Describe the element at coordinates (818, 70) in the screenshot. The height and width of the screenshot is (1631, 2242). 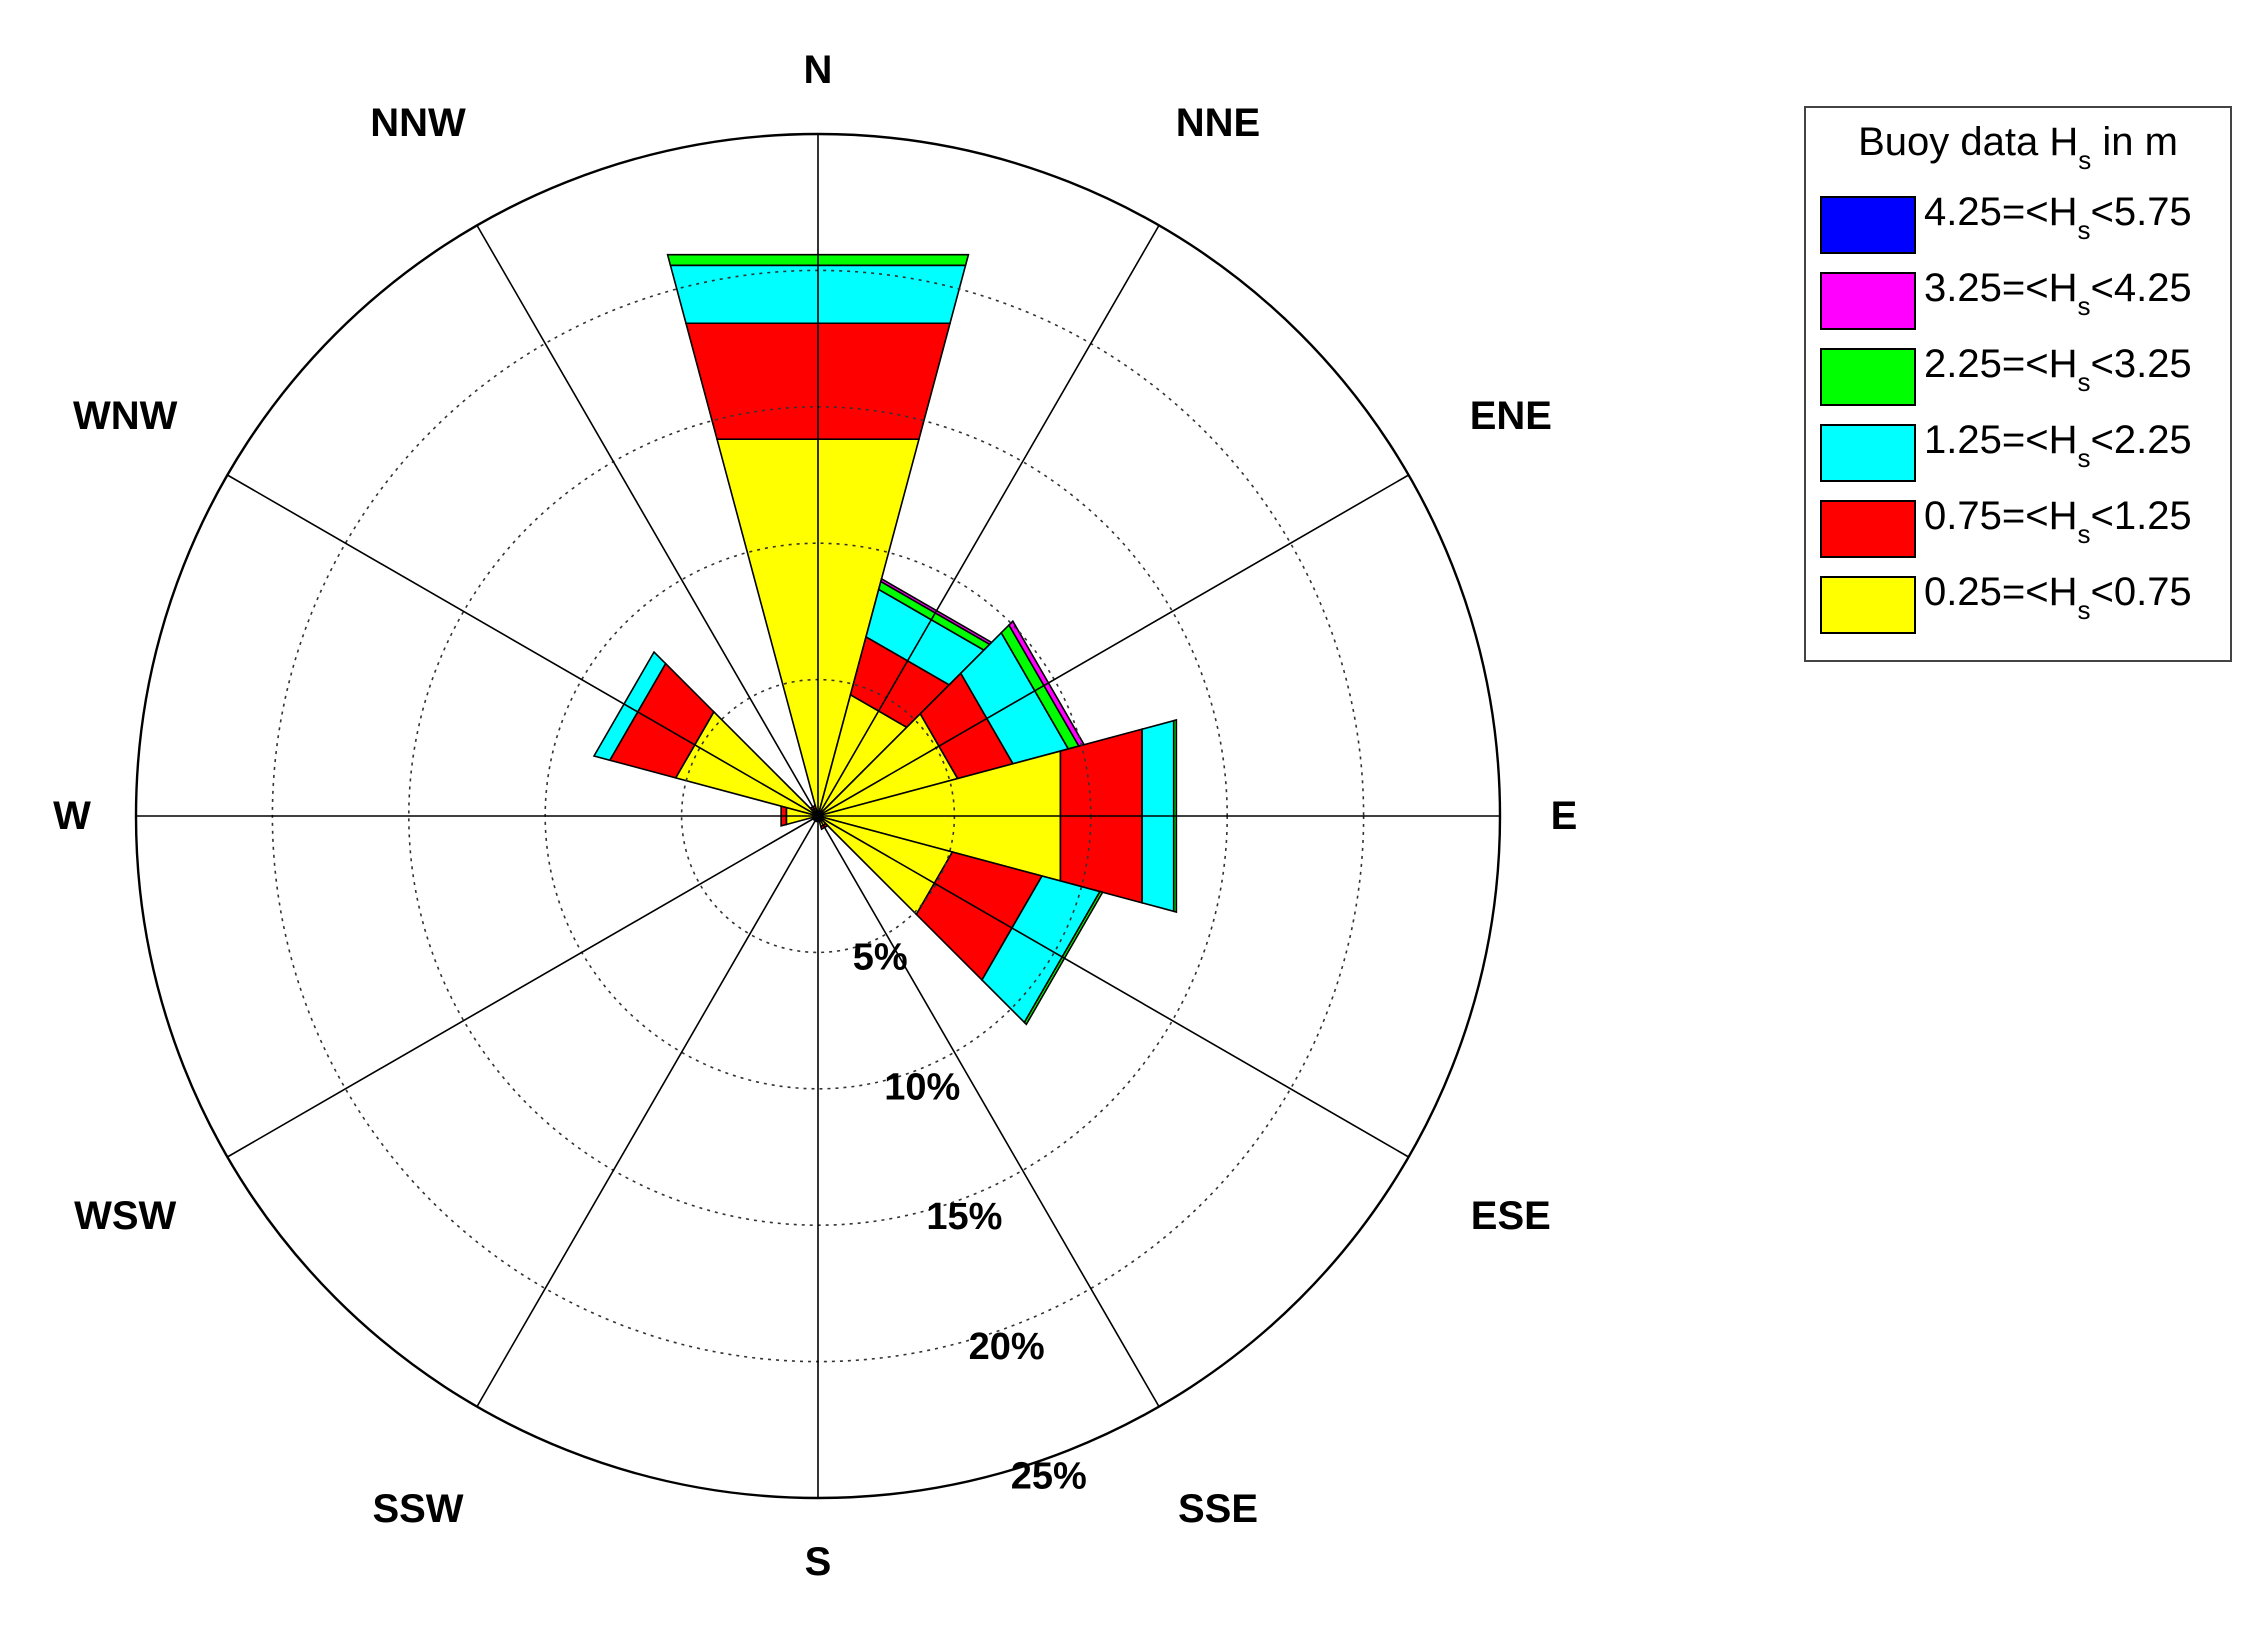
I see `direction-label-n: N` at that location.